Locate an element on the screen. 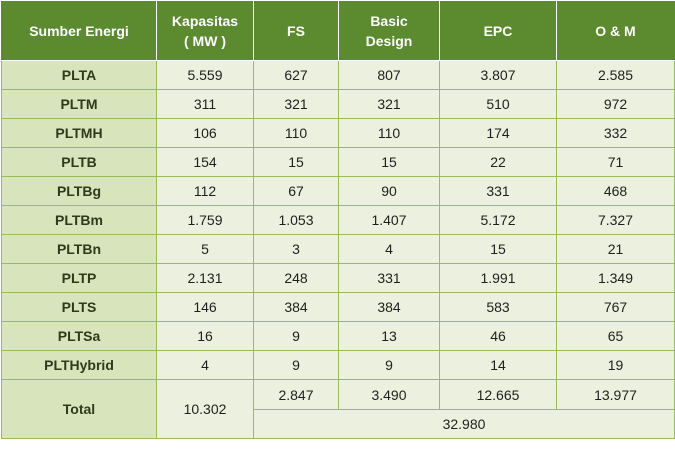 This screenshot has width=675, height=464. cell-source: PLTSa is located at coordinates (79, 336).